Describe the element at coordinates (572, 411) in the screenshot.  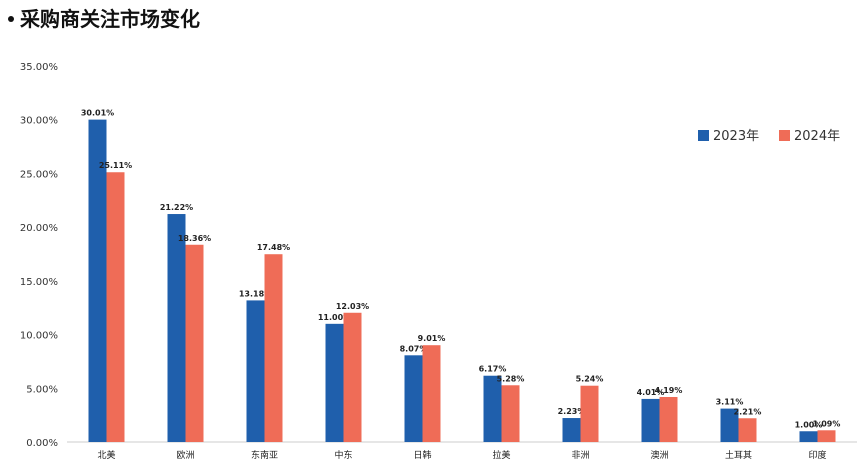
I see `data-label: 2.23%` at that location.